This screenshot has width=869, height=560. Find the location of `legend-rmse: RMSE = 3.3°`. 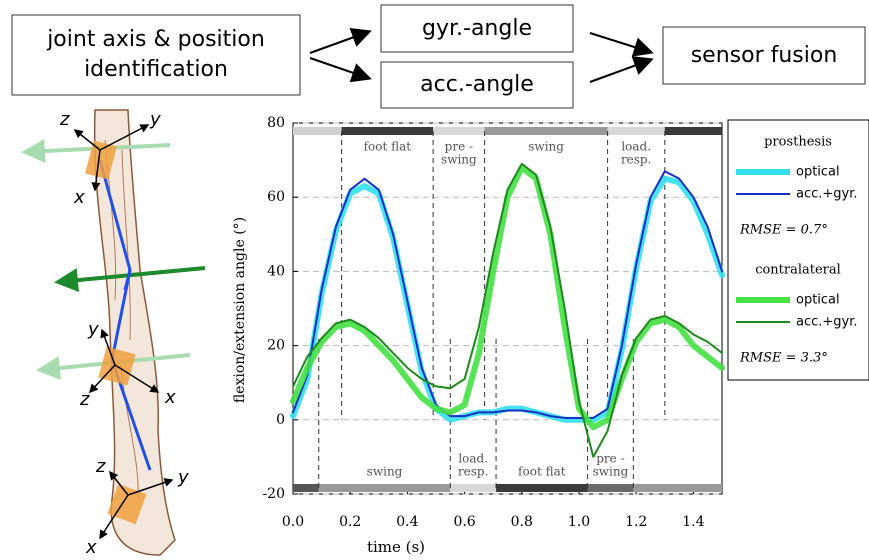

legend-rmse: RMSE = 3.3° is located at coordinates (783, 358).